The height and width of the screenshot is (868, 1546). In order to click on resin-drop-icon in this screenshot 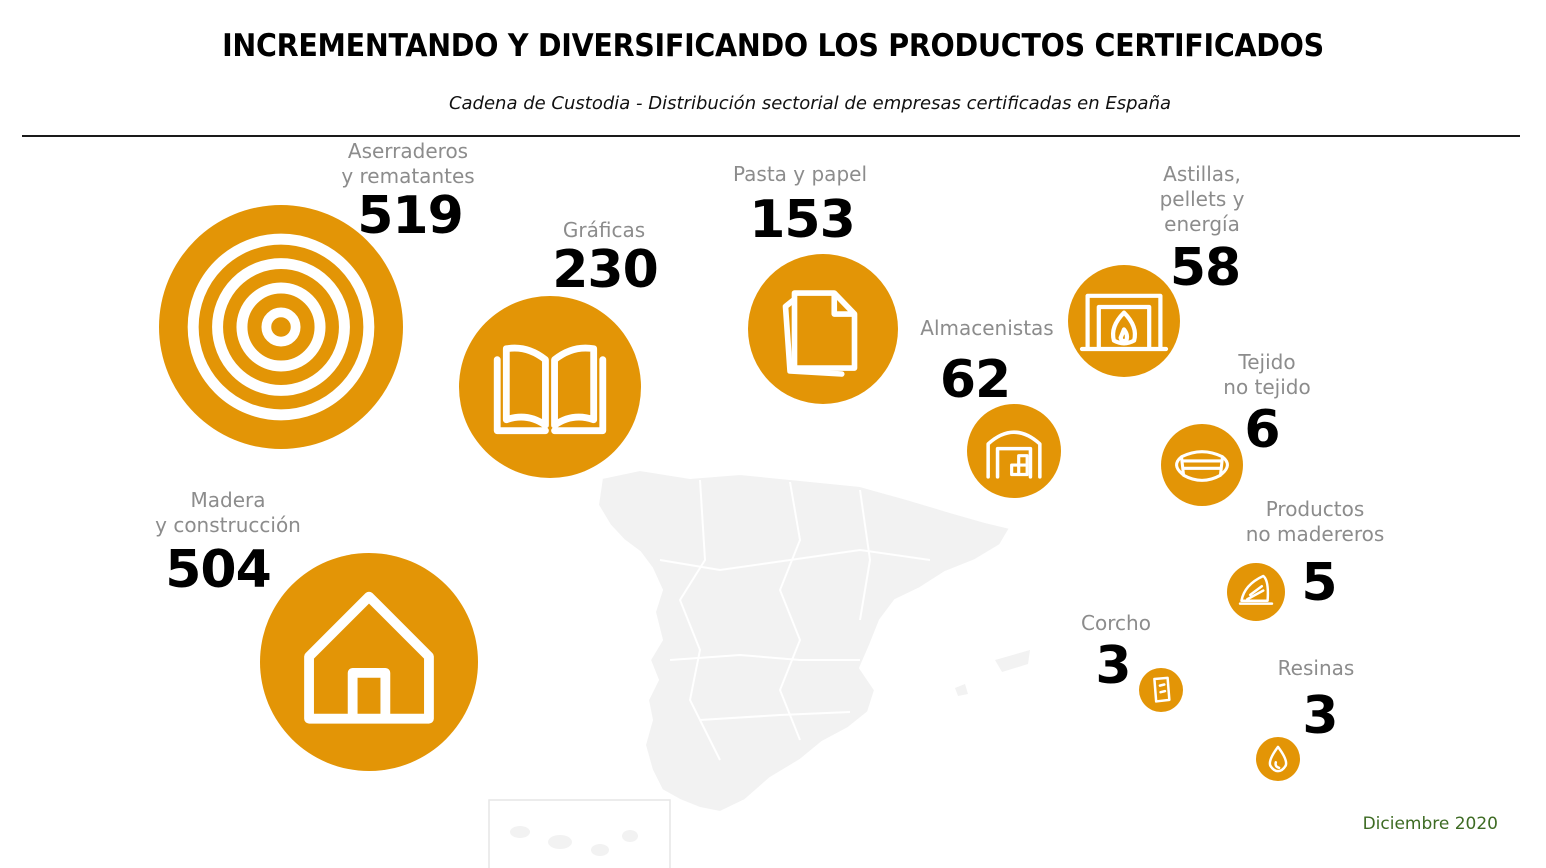, I will do `click(1278, 759)`.